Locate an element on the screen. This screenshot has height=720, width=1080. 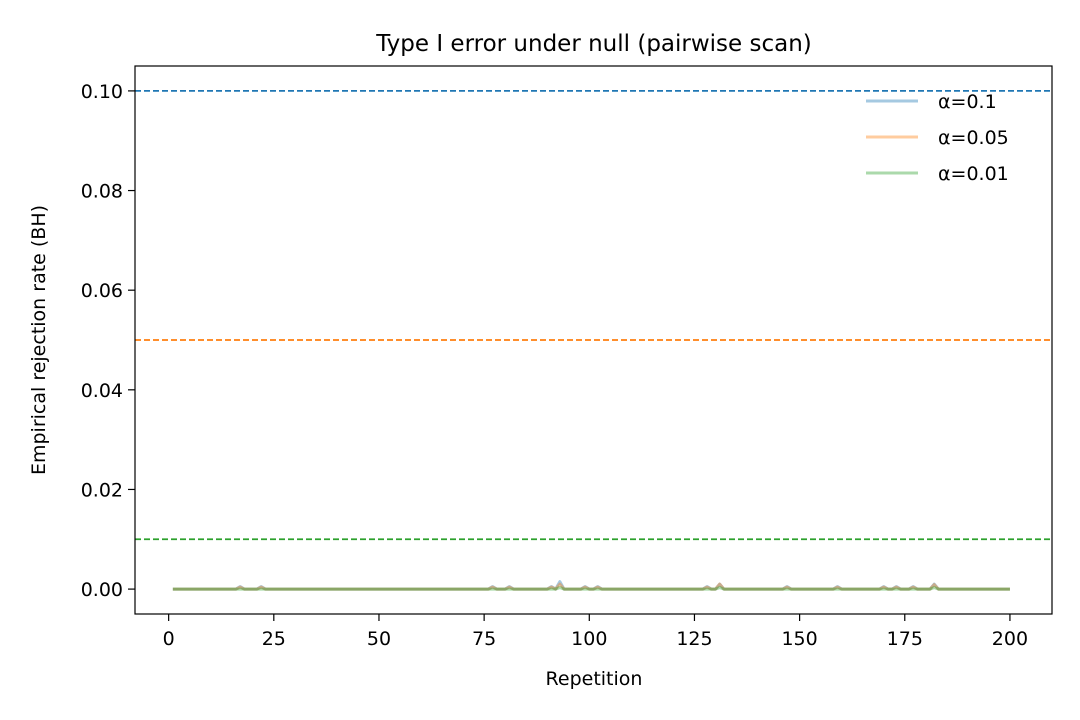
y-tick-label: 0.04 is located at coordinates (102, 391).